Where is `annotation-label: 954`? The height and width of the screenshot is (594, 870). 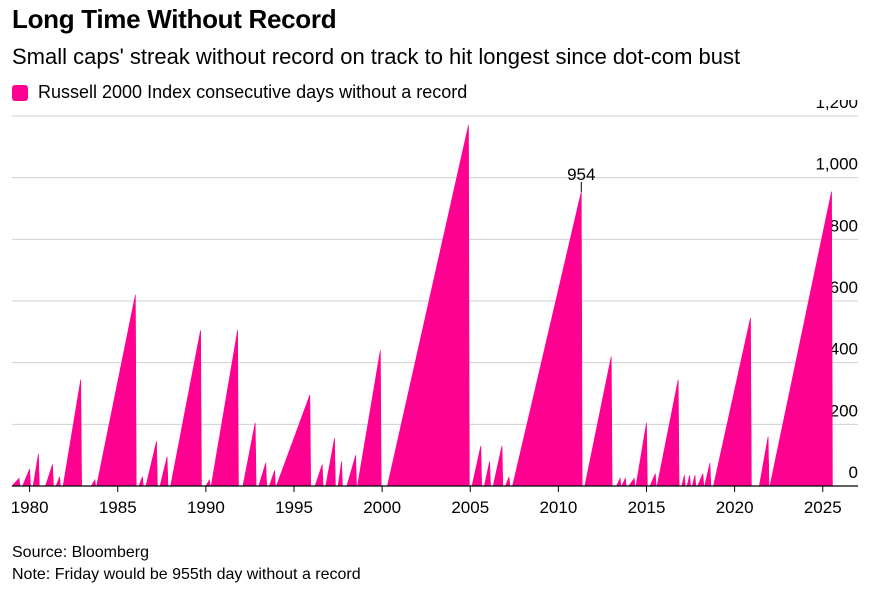 annotation-label: 954 is located at coordinates (581, 174).